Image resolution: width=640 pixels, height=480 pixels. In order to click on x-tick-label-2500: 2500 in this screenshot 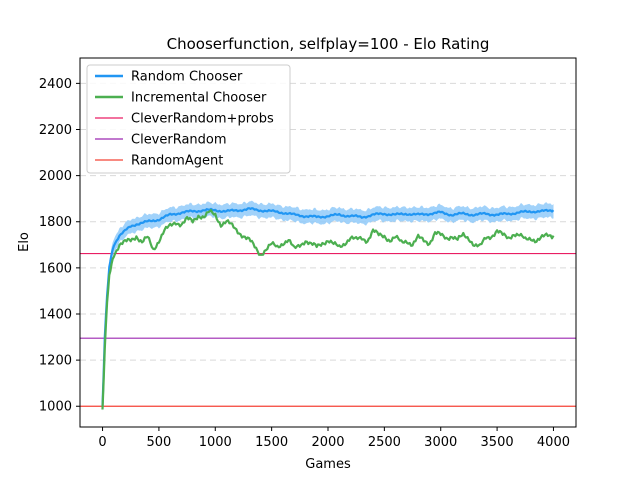, I will do `click(384, 442)`.